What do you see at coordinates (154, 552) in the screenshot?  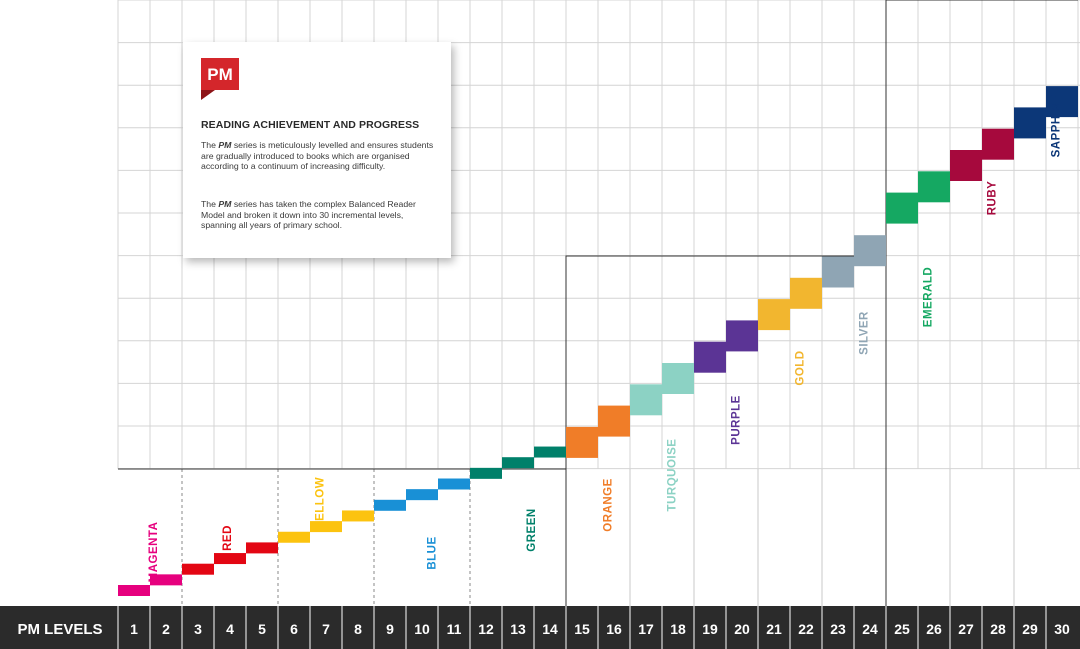 I see `band-label-magenta: MAGENTA` at bounding box center [154, 552].